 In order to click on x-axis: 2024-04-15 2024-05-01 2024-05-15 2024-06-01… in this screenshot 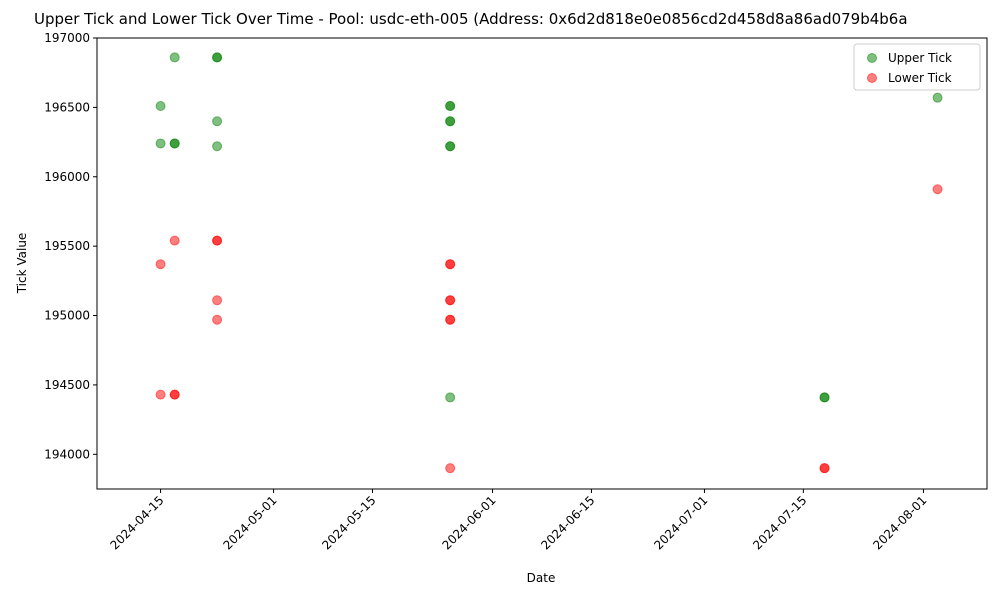, I will do `click(518, 520)`.